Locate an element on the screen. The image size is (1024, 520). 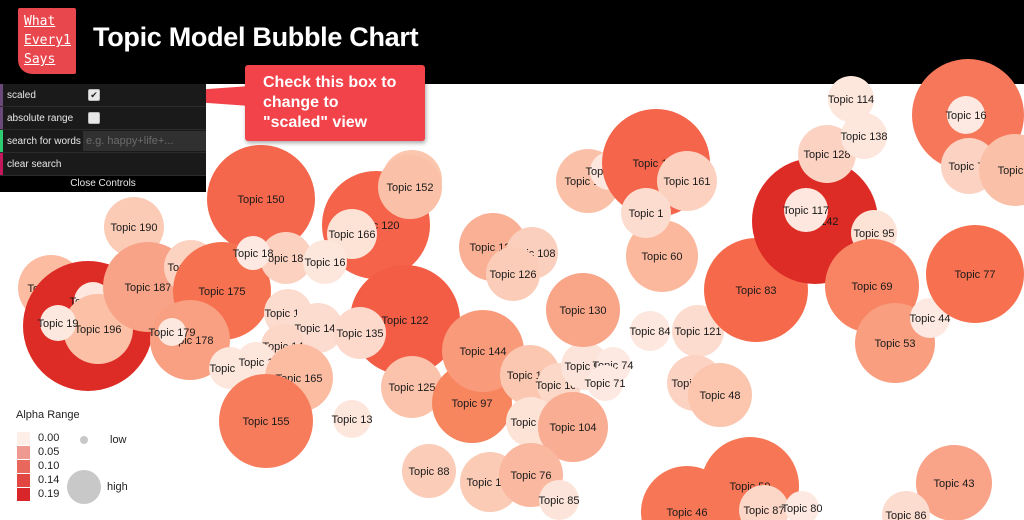
bubble-label: Topic 155 is located at coordinates (265, 422).